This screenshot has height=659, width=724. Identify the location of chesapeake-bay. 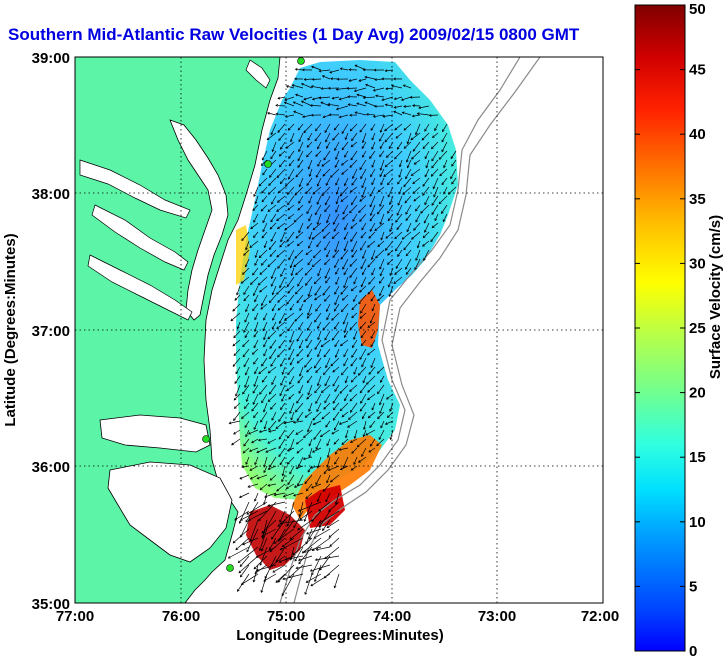
(199, 220).